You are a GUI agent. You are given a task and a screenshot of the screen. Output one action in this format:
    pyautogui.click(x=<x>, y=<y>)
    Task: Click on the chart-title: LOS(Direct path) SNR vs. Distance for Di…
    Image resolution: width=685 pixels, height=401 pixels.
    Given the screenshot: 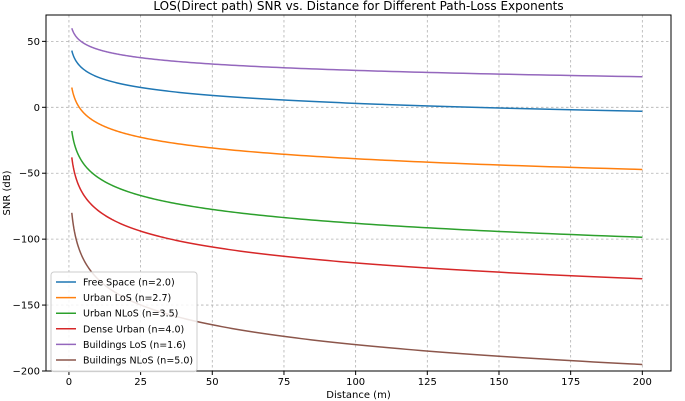 What is the action you would take?
    pyautogui.click(x=358, y=6)
    